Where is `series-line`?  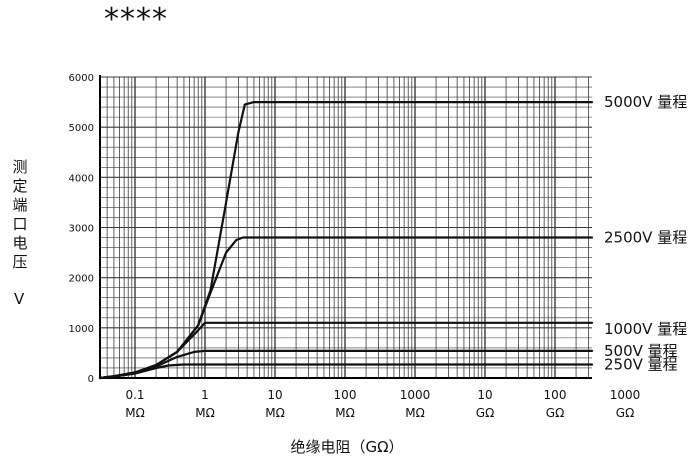
series-line is located at coordinates (346, 371).